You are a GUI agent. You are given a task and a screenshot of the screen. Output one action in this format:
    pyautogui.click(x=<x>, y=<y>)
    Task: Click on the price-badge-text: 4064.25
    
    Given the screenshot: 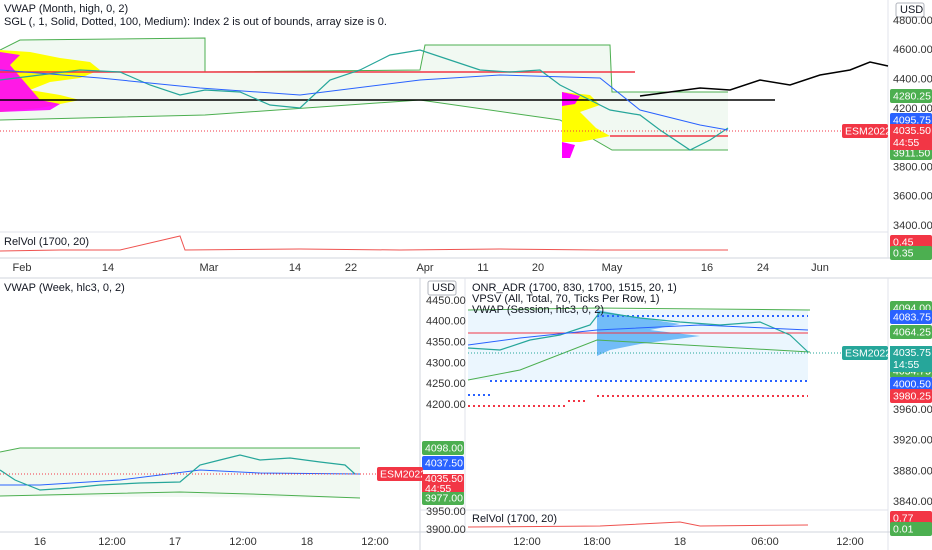 What is the action you would take?
    pyautogui.click(x=912, y=332)
    